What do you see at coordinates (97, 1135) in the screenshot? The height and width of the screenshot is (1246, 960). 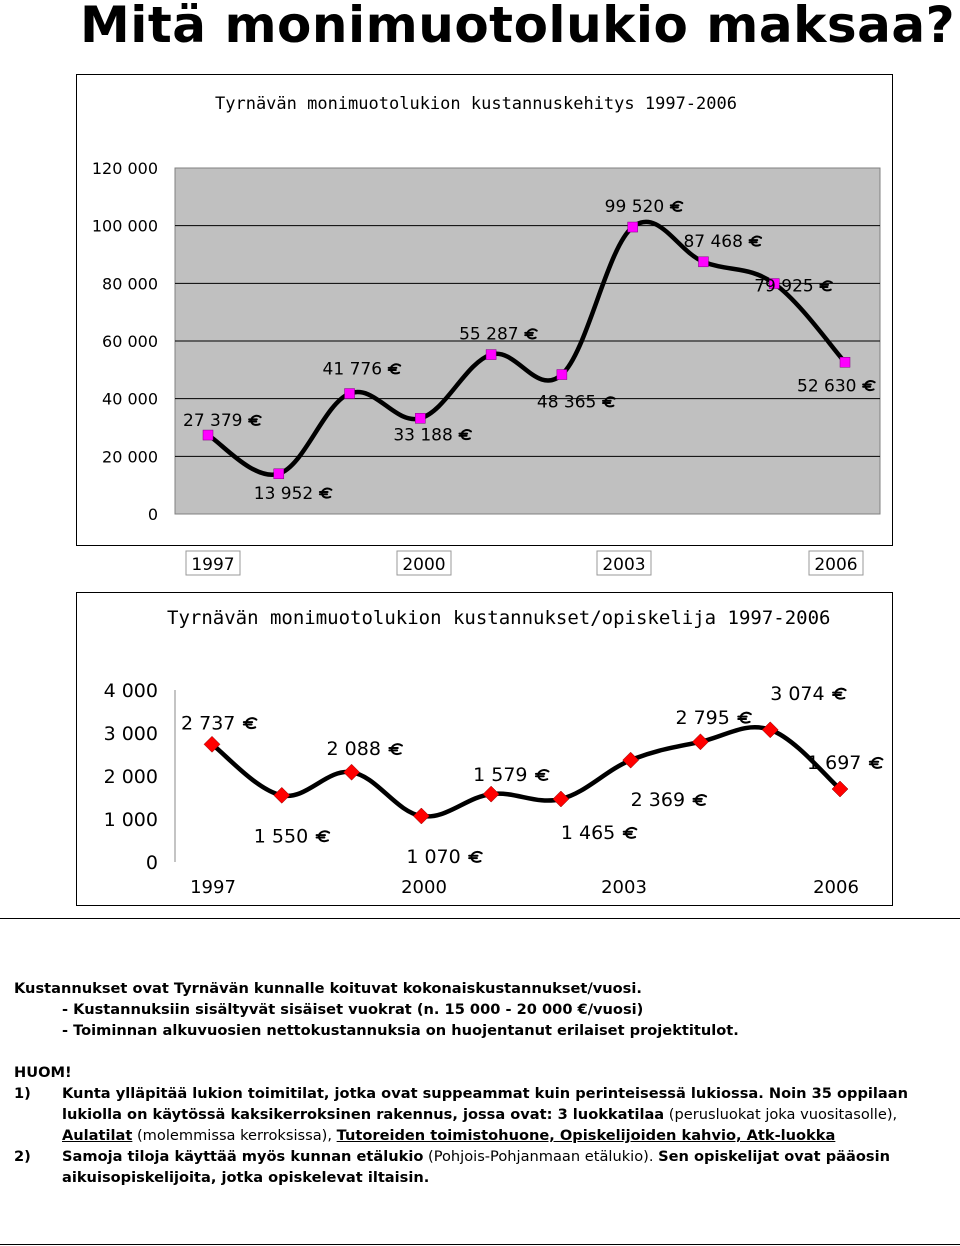 I see `note-item-1-text-d: Aulatilat` at bounding box center [97, 1135].